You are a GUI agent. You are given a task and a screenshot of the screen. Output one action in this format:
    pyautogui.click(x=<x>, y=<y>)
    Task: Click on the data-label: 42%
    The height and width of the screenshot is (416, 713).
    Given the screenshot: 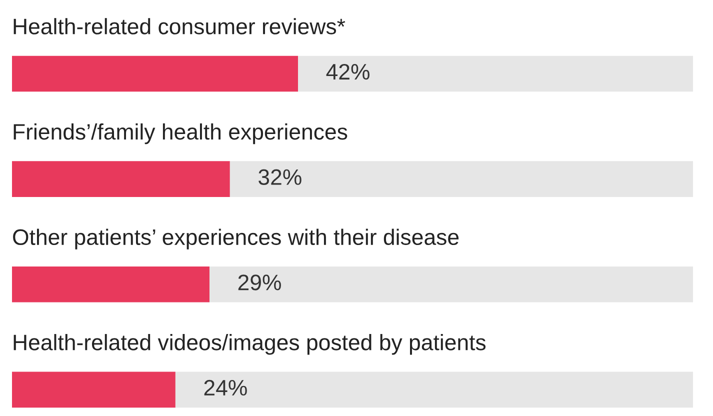 What is the action you would take?
    pyautogui.click(x=348, y=72)
    